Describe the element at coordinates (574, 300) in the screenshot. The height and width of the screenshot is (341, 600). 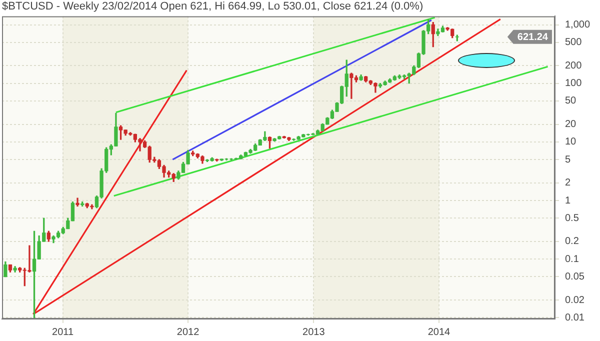
I see `y-tick-label: 0.02` at that location.